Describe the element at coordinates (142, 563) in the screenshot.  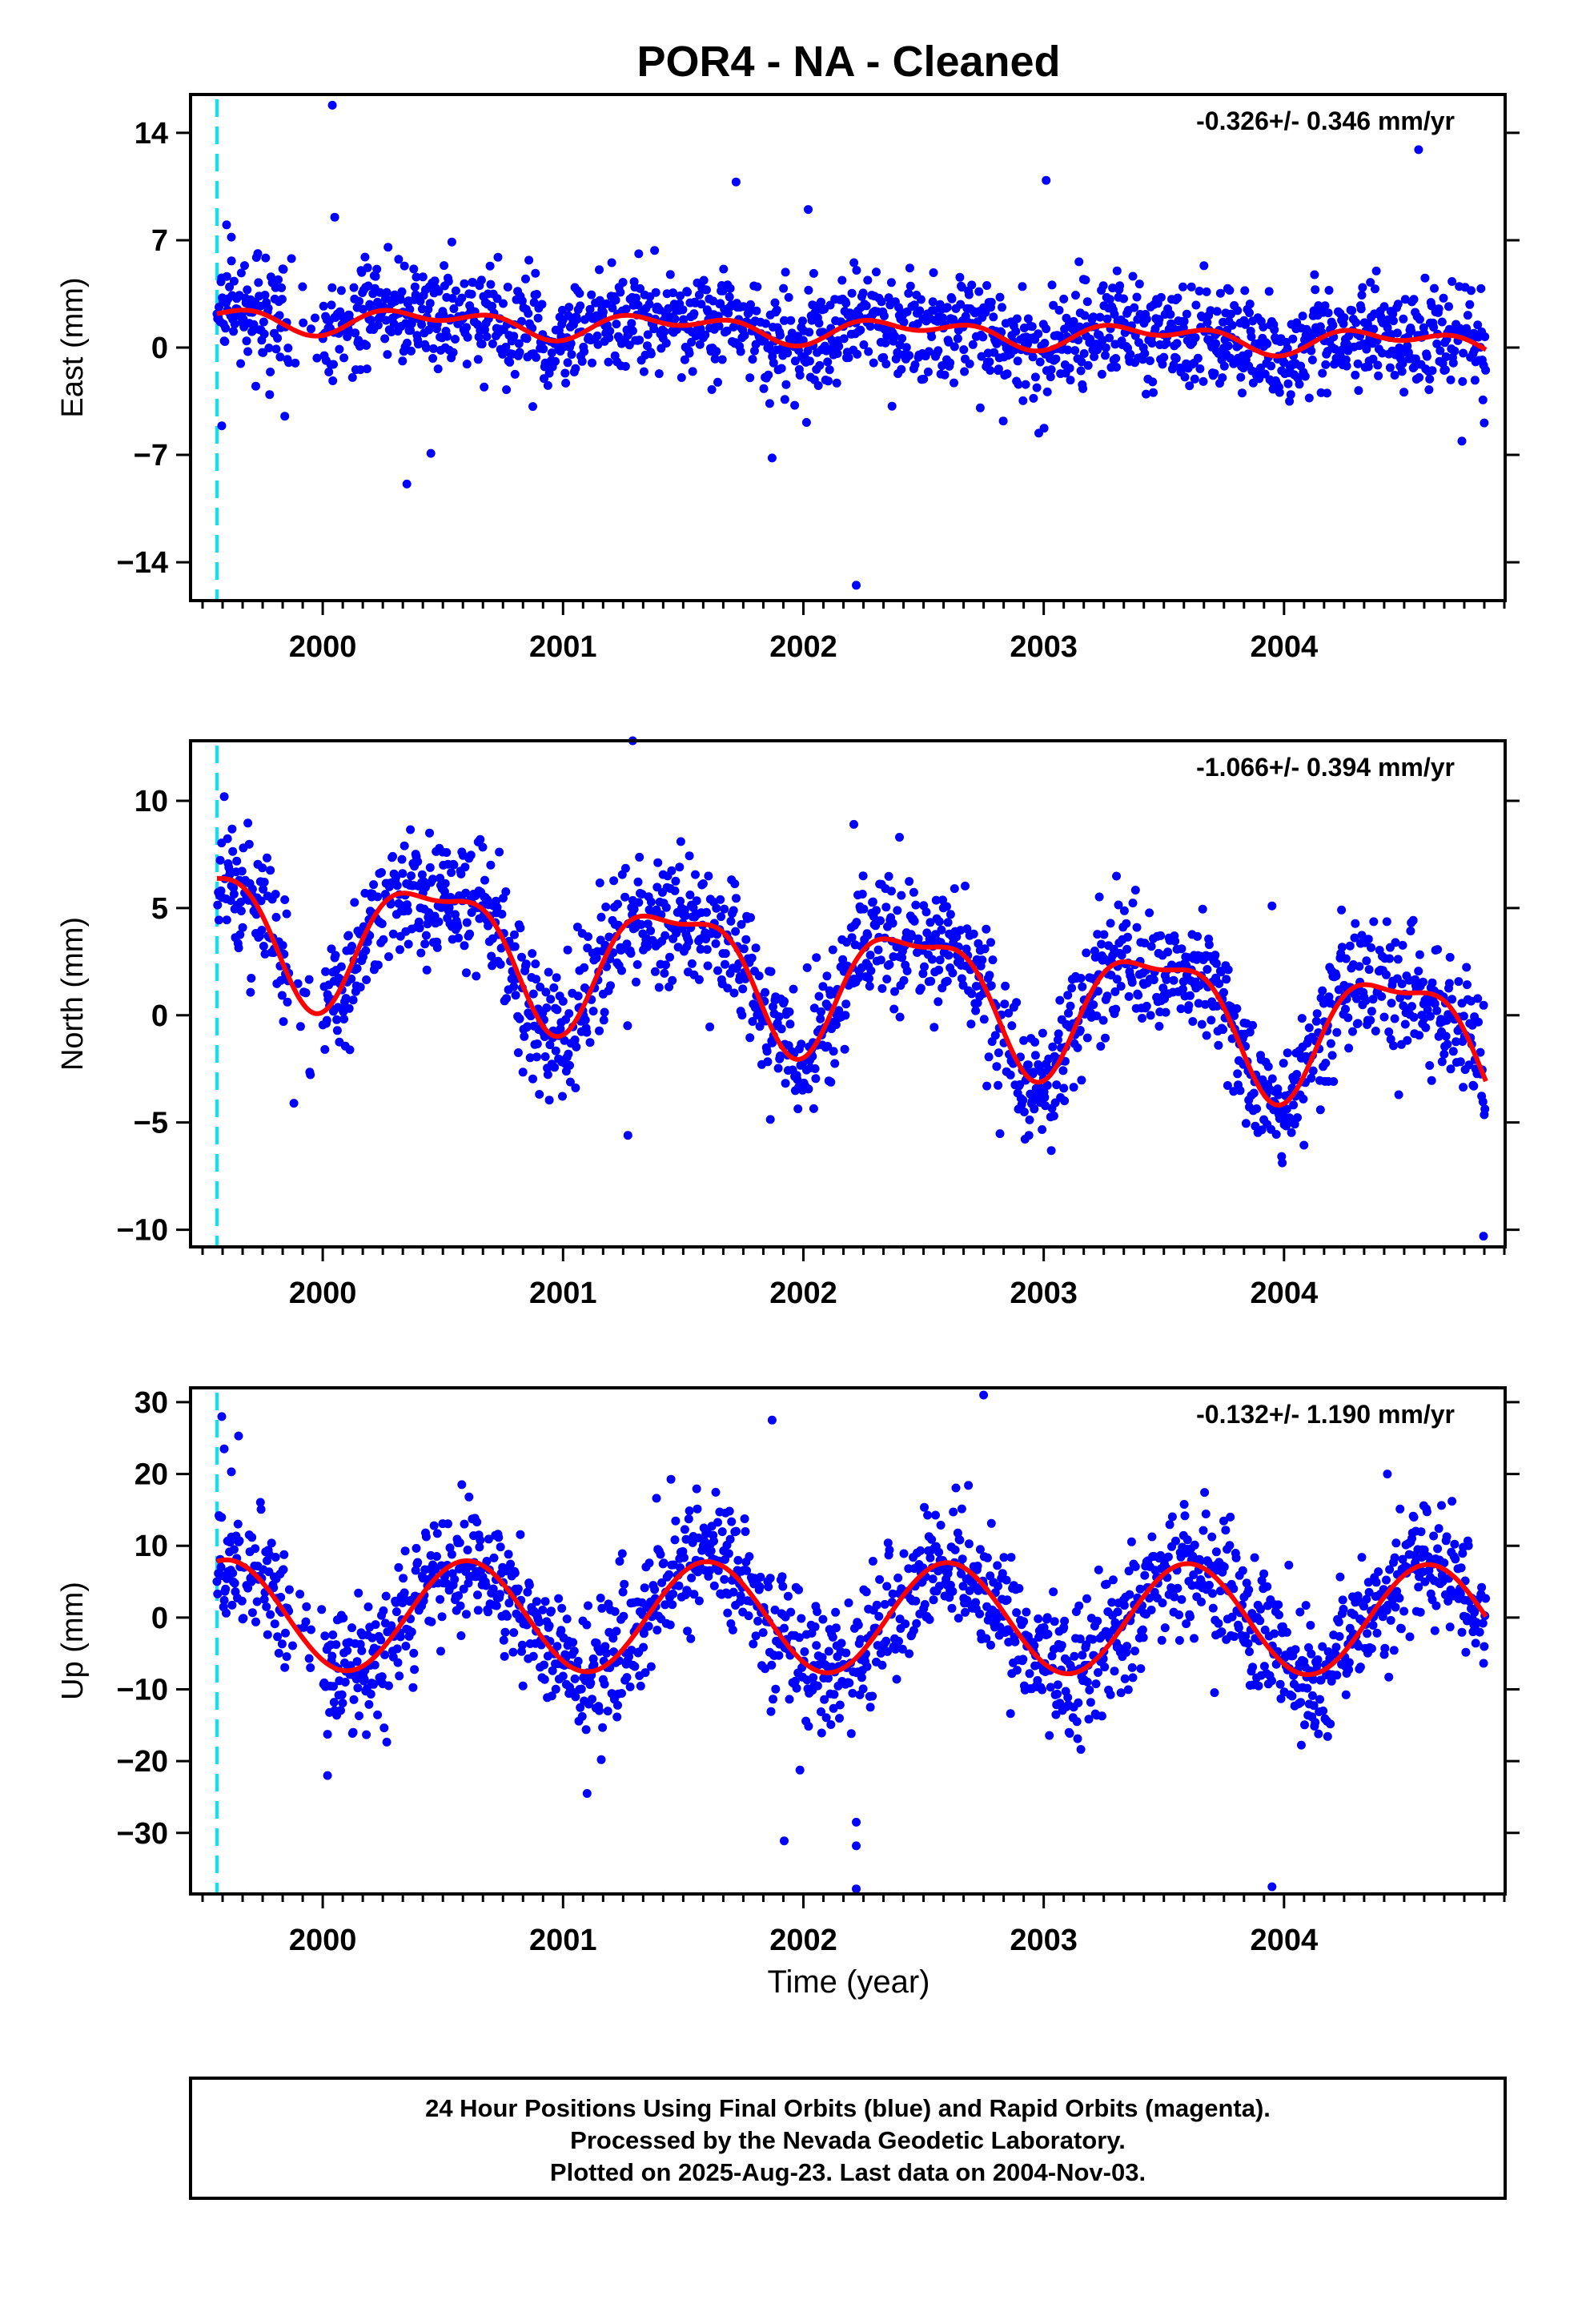
I see `y-tick-label: −14` at that location.